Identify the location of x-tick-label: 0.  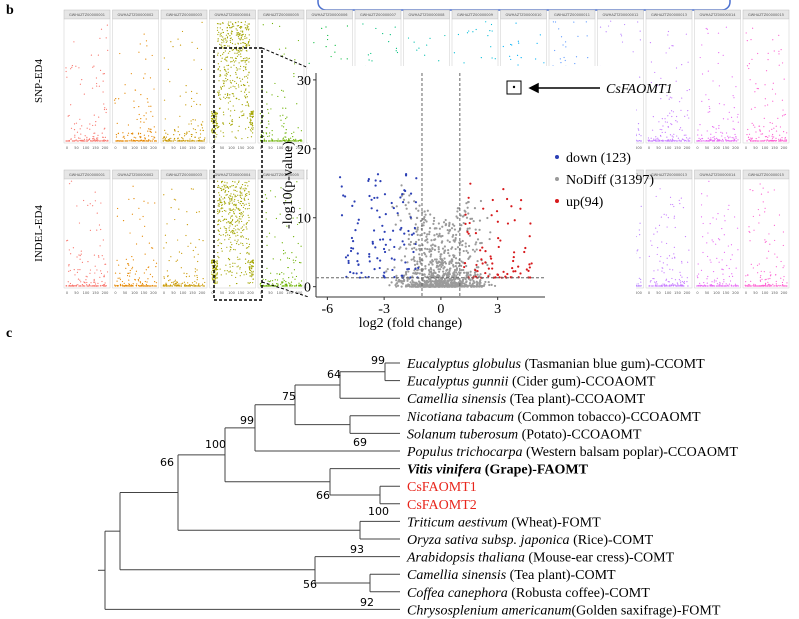
(164, 293).